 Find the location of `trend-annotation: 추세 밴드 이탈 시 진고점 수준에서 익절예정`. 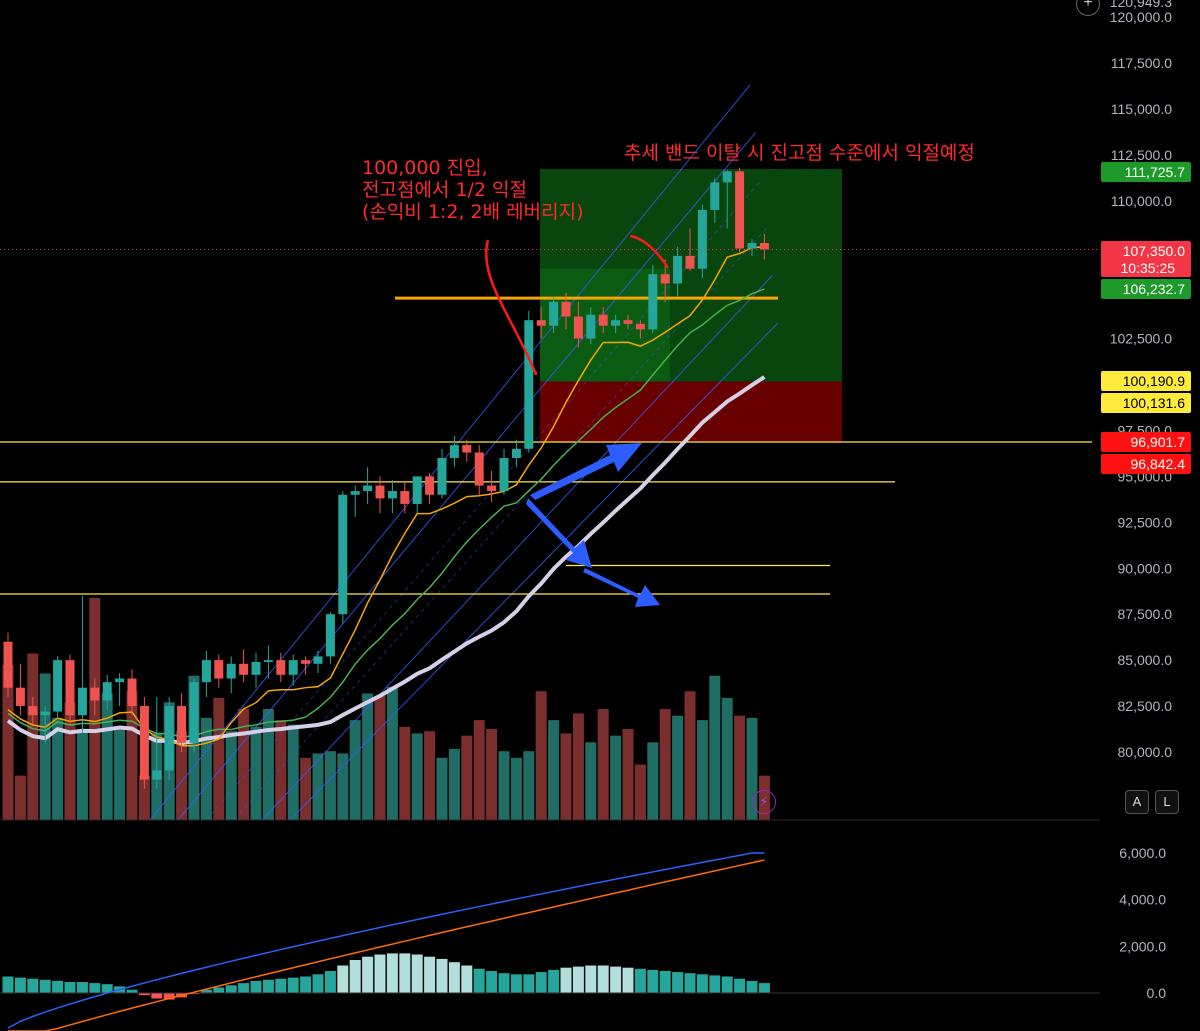

trend-annotation: 추세 밴드 이탈 시 진고점 수준에서 익절예정 is located at coordinates (799, 153).